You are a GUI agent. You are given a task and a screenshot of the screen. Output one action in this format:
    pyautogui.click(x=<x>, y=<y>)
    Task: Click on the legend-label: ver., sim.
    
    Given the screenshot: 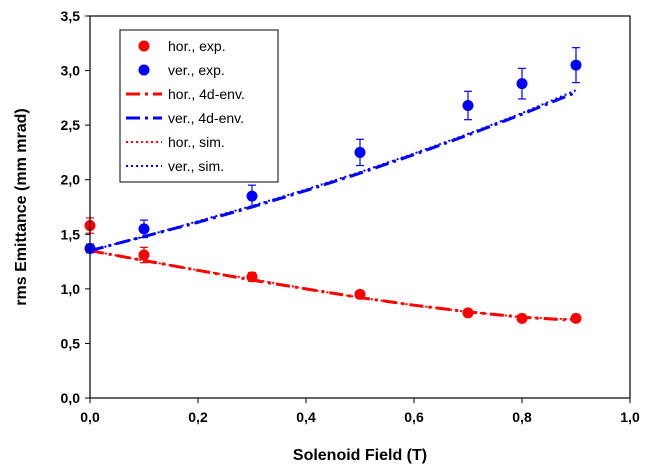 What is the action you would take?
    pyautogui.click(x=196, y=166)
    